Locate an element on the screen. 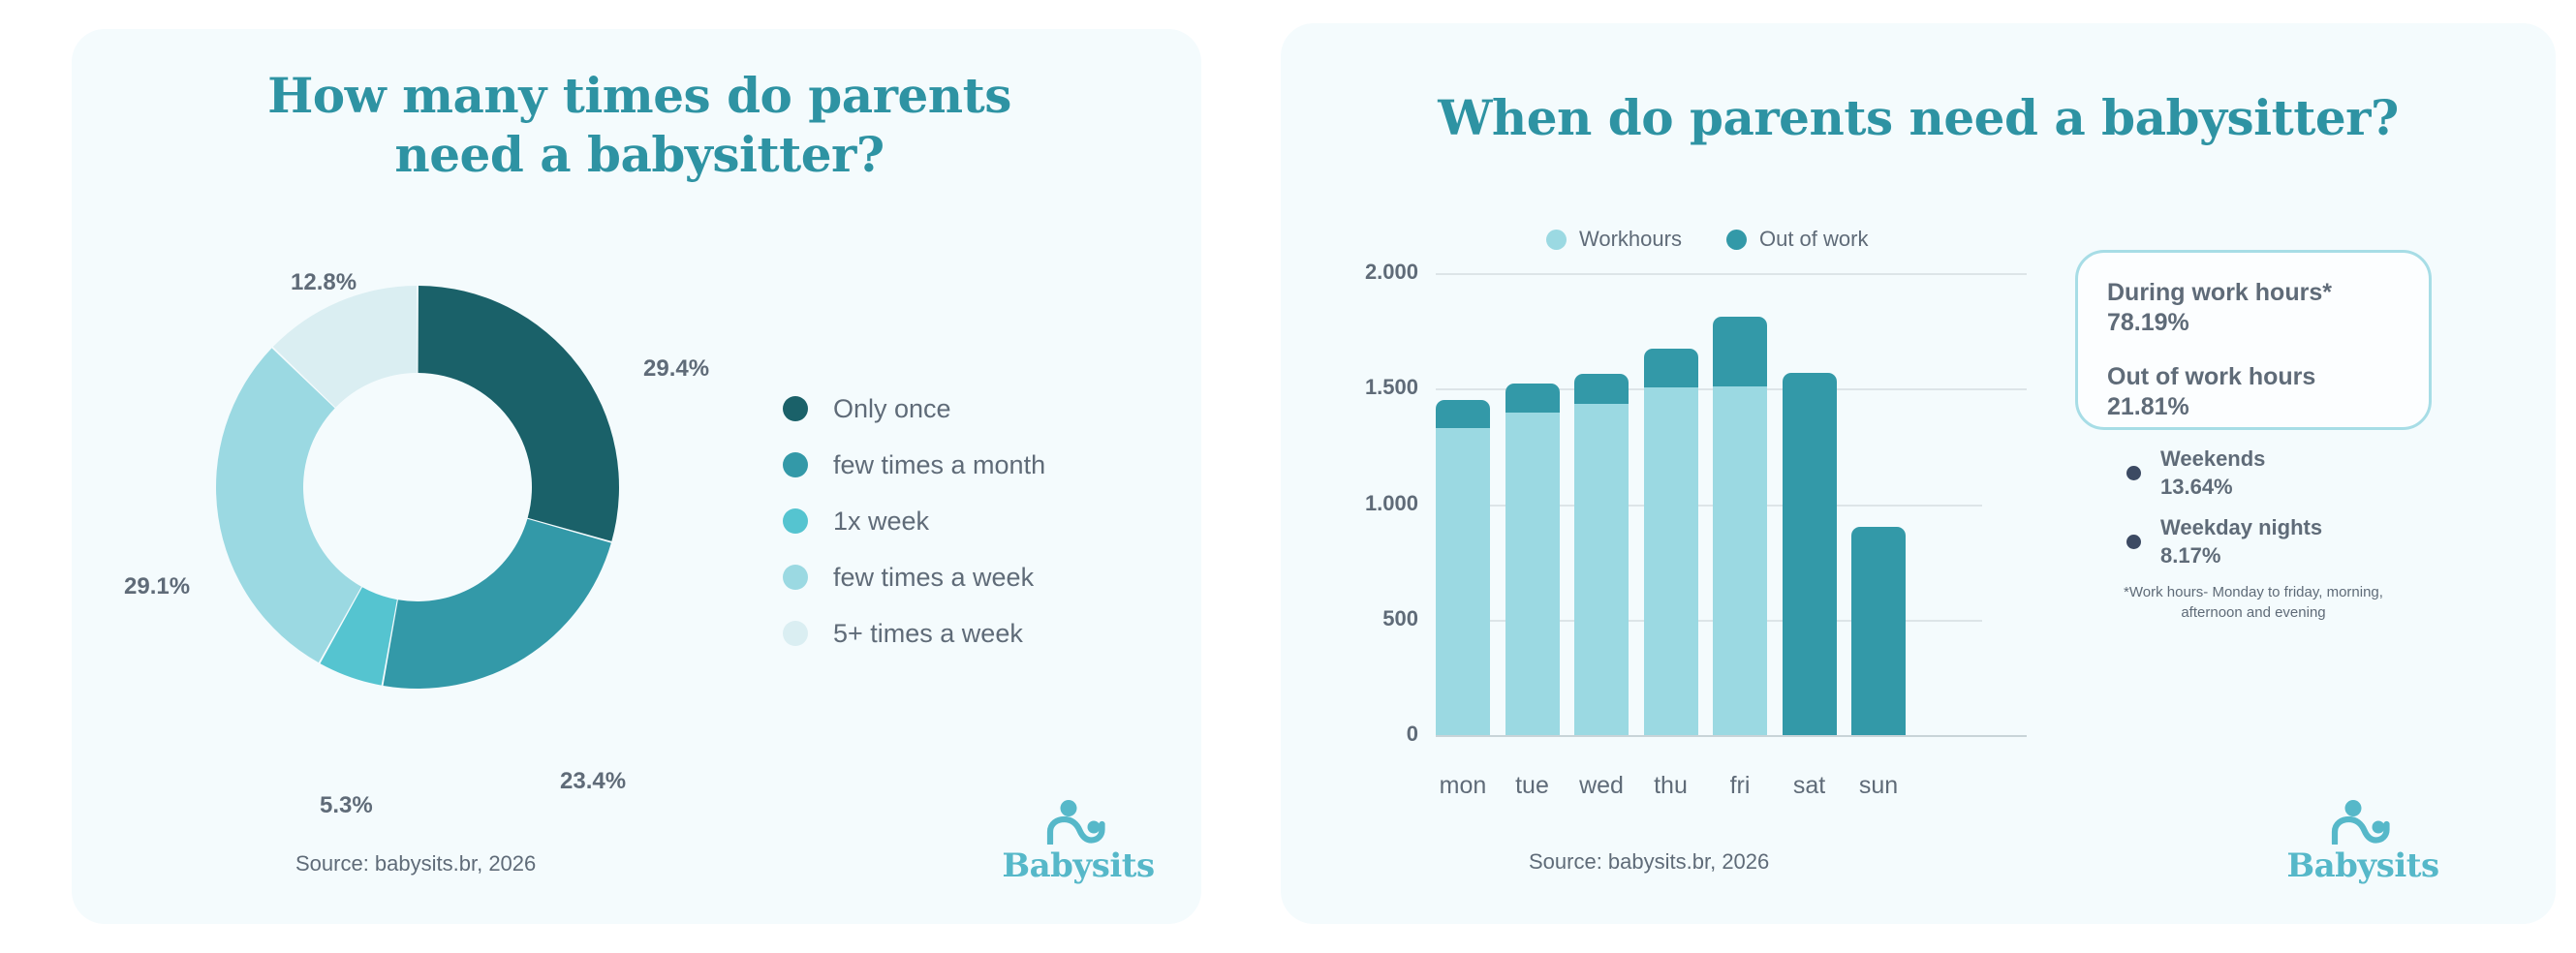  x-axis-tick-sun: sun is located at coordinates (1878, 785).